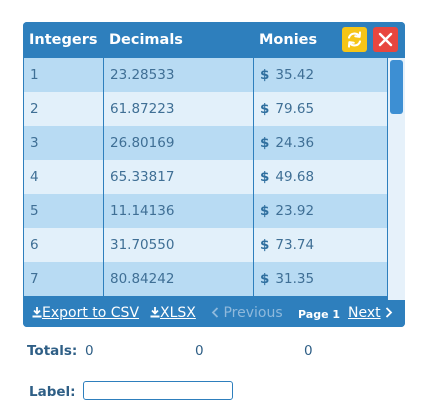 The image size is (422, 418). I want to click on page-indicator: Page 1, so click(319, 314).